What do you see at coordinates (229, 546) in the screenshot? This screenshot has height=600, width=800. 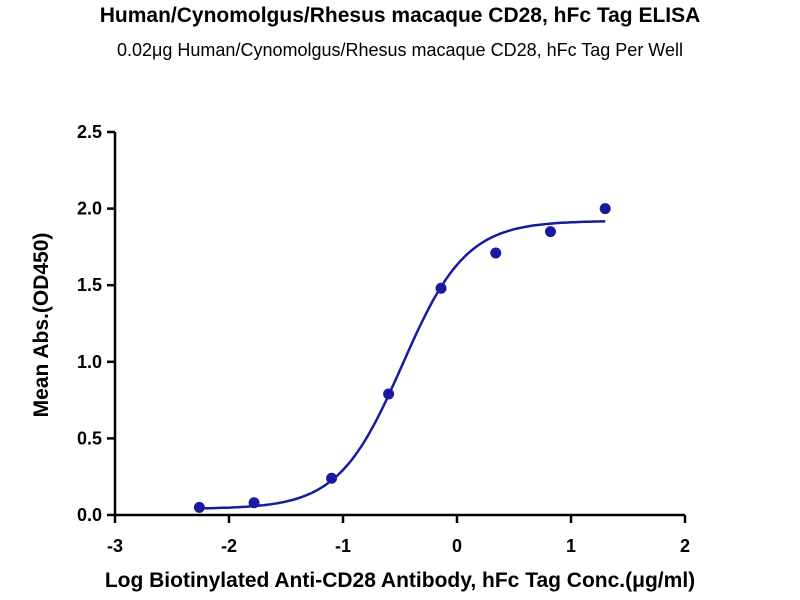 I see `x-tick-label: -2` at bounding box center [229, 546].